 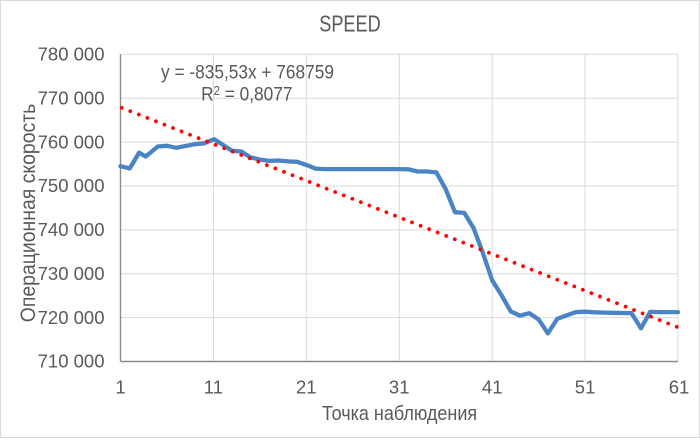 I want to click on svg-text: 740 000, so click(x=71, y=229).